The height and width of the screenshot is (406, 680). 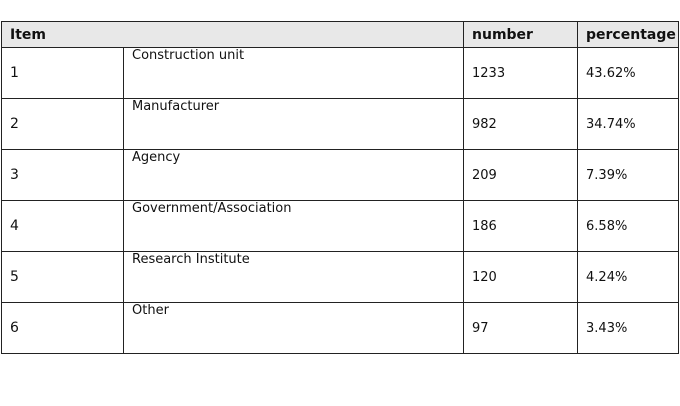 What do you see at coordinates (628, 277) in the screenshot?
I see `row-percentage: 4.24%` at bounding box center [628, 277].